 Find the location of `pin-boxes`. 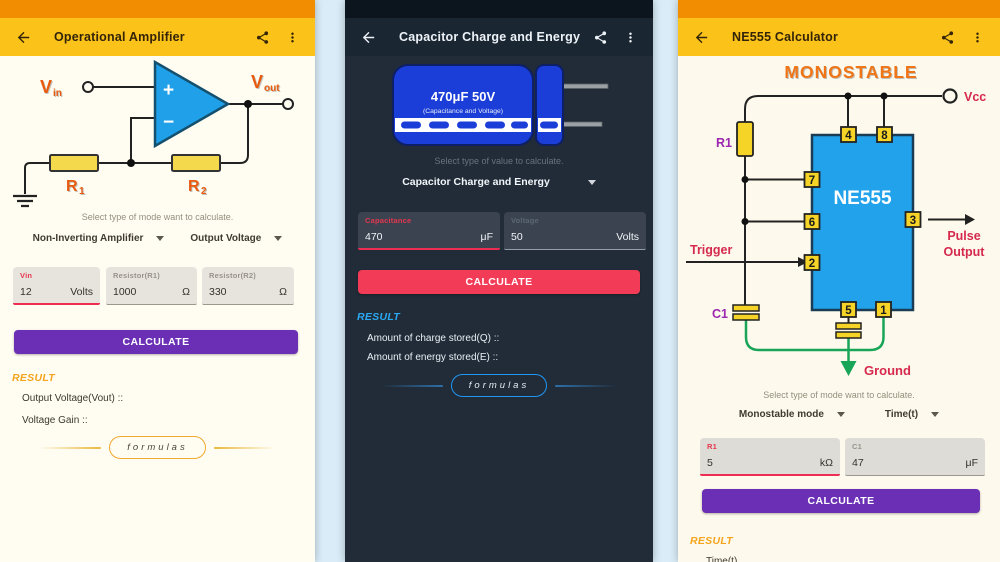

pin-boxes is located at coordinates (862, 222).